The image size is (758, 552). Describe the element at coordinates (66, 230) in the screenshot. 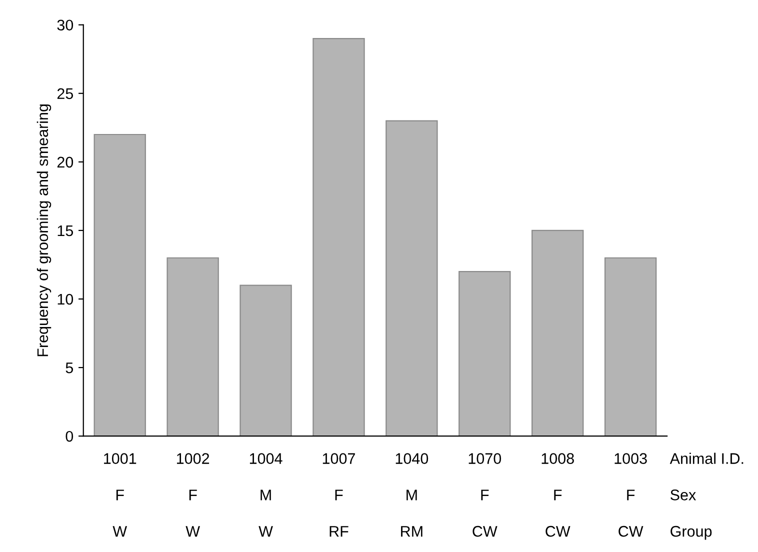

I see `y-tick-label: 15` at that location.